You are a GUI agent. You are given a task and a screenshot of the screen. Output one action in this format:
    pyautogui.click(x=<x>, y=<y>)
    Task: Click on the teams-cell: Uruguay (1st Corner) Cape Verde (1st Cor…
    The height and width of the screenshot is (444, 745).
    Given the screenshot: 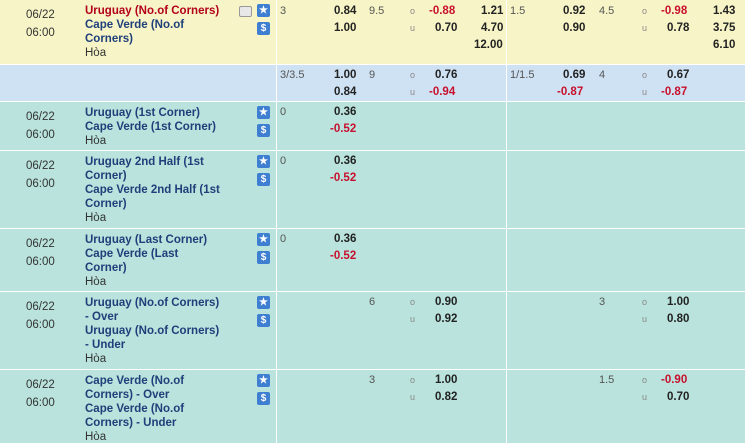 What is the action you would take?
    pyautogui.click(x=179, y=126)
    